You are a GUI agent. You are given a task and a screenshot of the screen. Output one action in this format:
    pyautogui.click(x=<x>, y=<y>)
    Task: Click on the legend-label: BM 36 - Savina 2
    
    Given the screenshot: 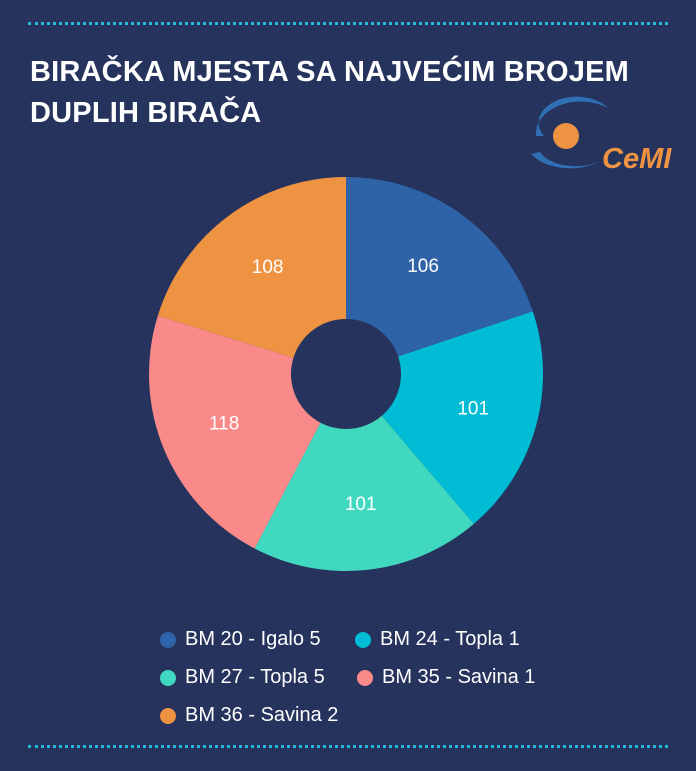 What is the action you would take?
    pyautogui.click(x=262, y=715)
    